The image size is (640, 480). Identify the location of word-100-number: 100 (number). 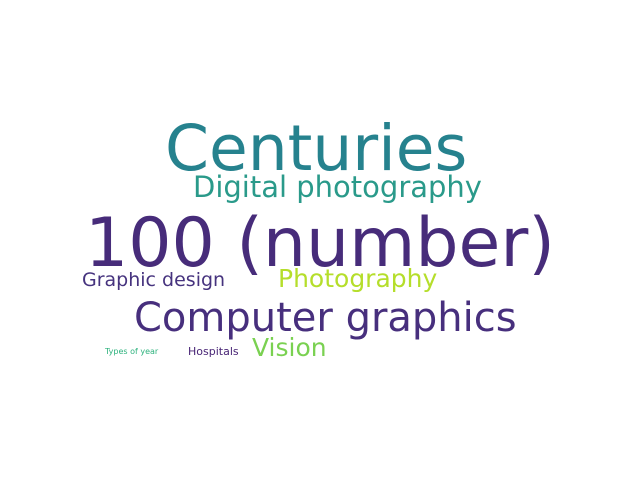
(320, 243).